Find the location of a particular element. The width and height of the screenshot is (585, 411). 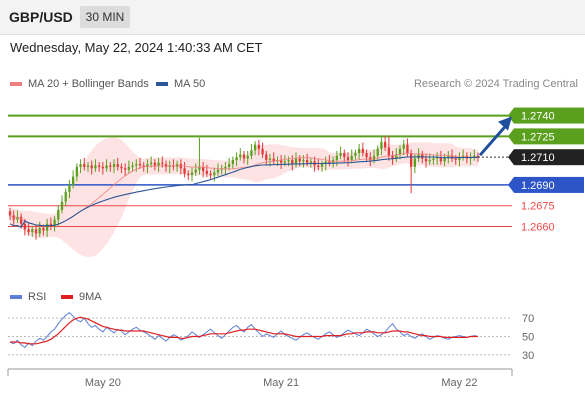

current-price-label: 1.2710 is located at coordinates (538, 158).